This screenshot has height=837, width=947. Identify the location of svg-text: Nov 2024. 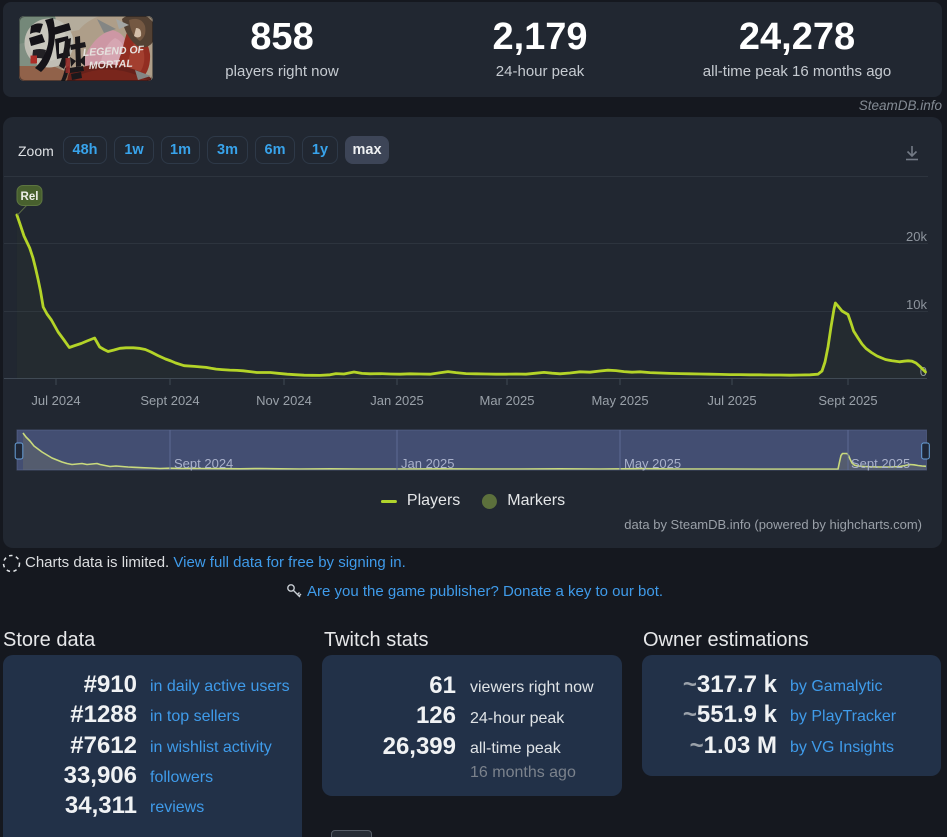
(284, 400).